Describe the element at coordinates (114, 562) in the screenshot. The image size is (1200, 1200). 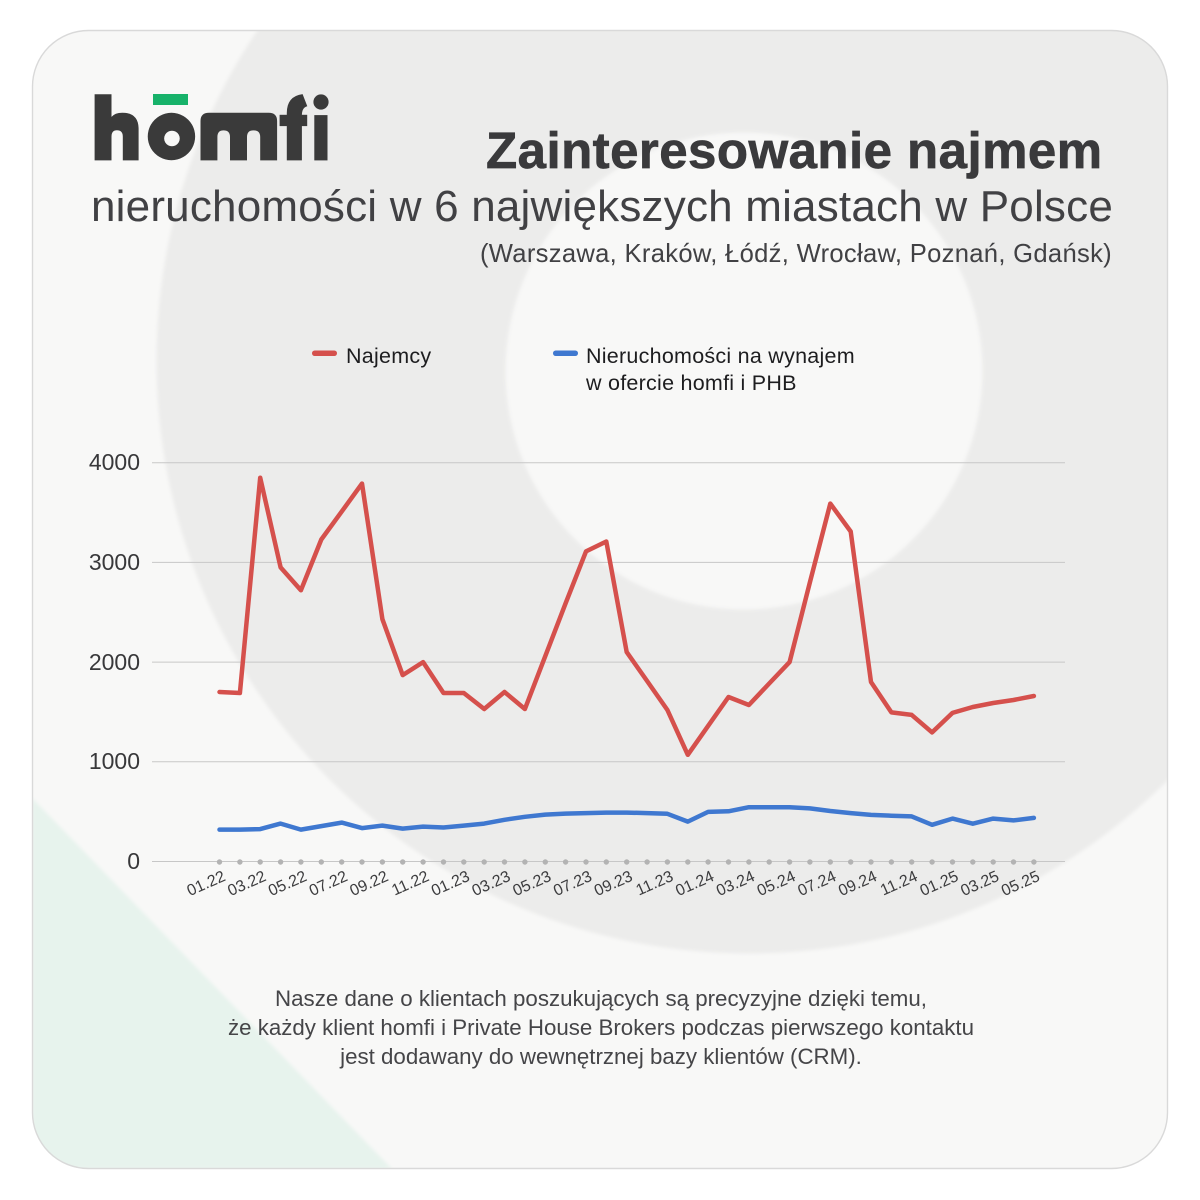
I see `svg-text: 3000` at that location.